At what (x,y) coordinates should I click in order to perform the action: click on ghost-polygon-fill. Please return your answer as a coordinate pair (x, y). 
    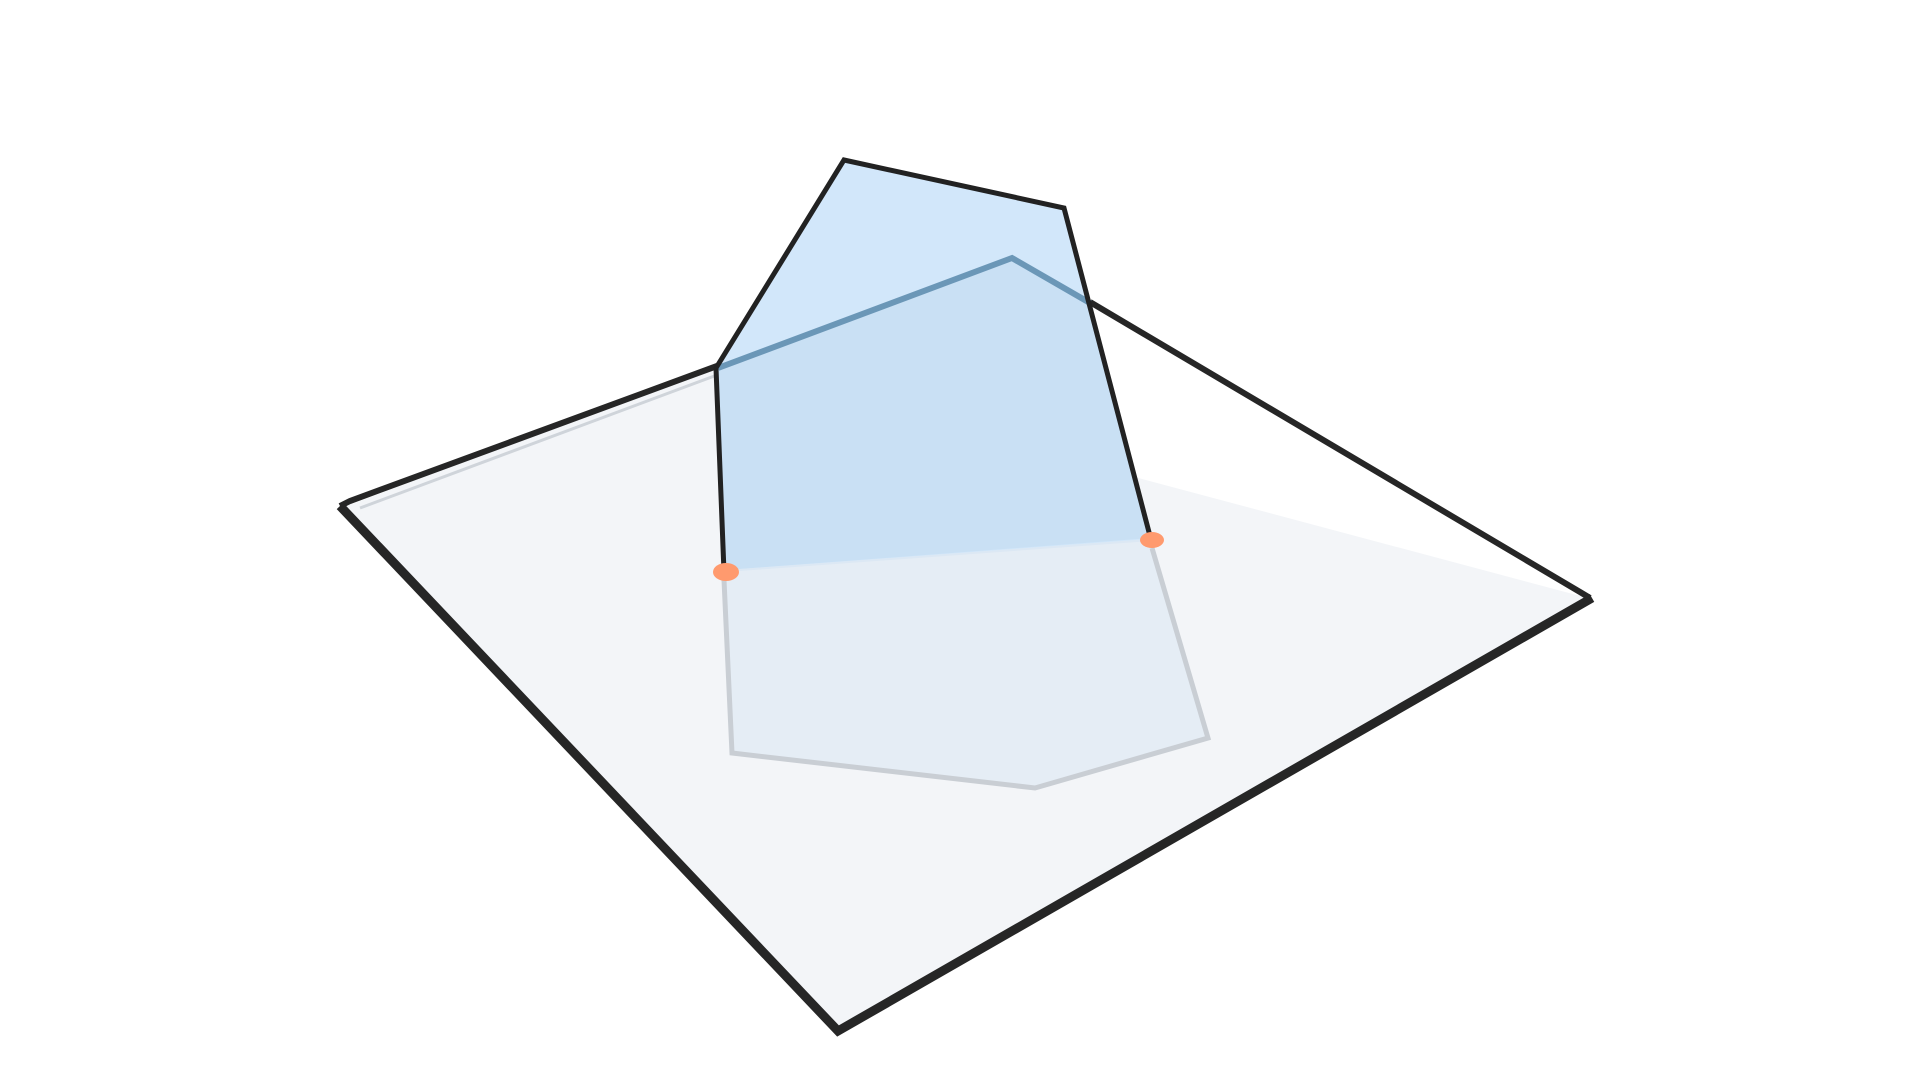
    Looking at the image, I should click on (966, 664).